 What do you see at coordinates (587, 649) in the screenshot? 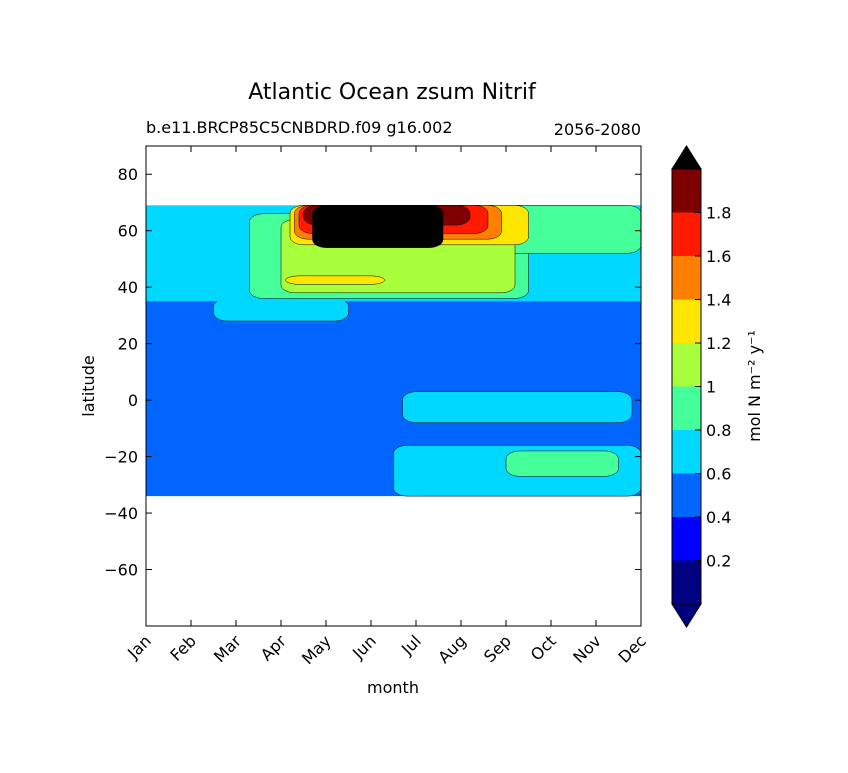
I see `x-tick-label: Nov` at bounding box center [587, 649].